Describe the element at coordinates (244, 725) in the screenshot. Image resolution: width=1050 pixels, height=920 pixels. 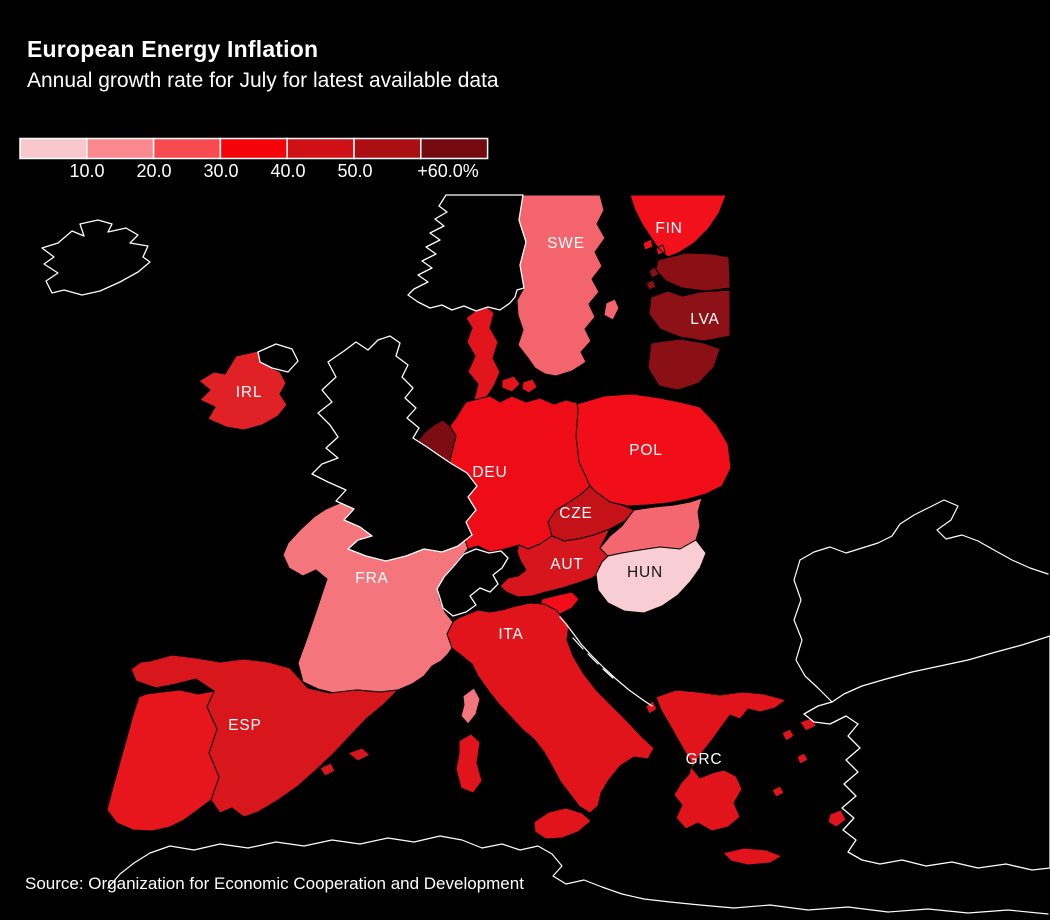
I see `label-esp: ESP` at that location.